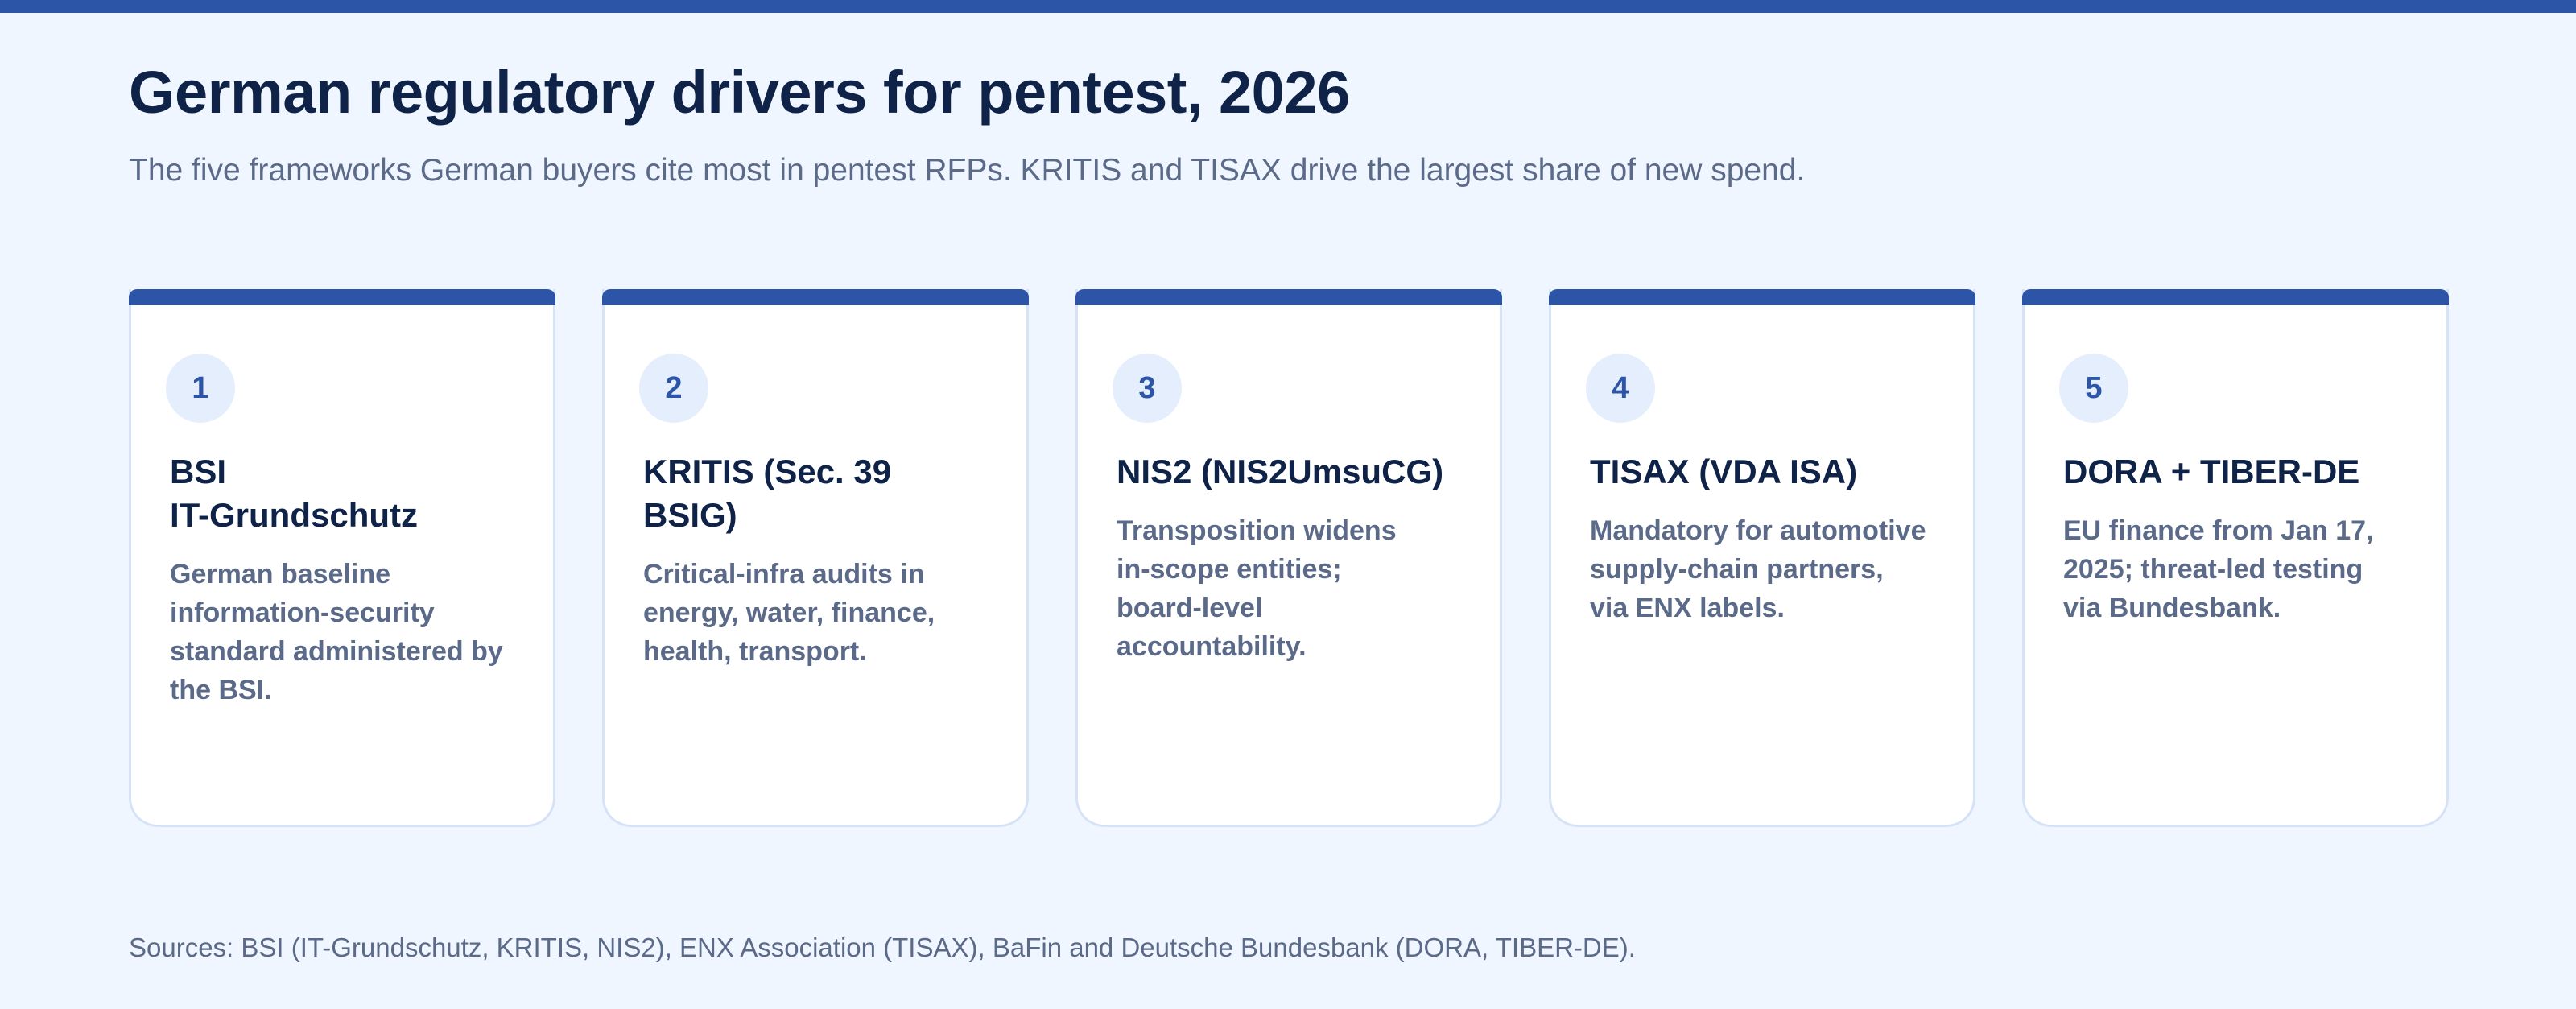 This screenshot has height=1009, width=2576. What do you see at coordinates (690, 515) in the screenshot?
I see `heading-line: BSIG)` at bounding box center [690, 515].